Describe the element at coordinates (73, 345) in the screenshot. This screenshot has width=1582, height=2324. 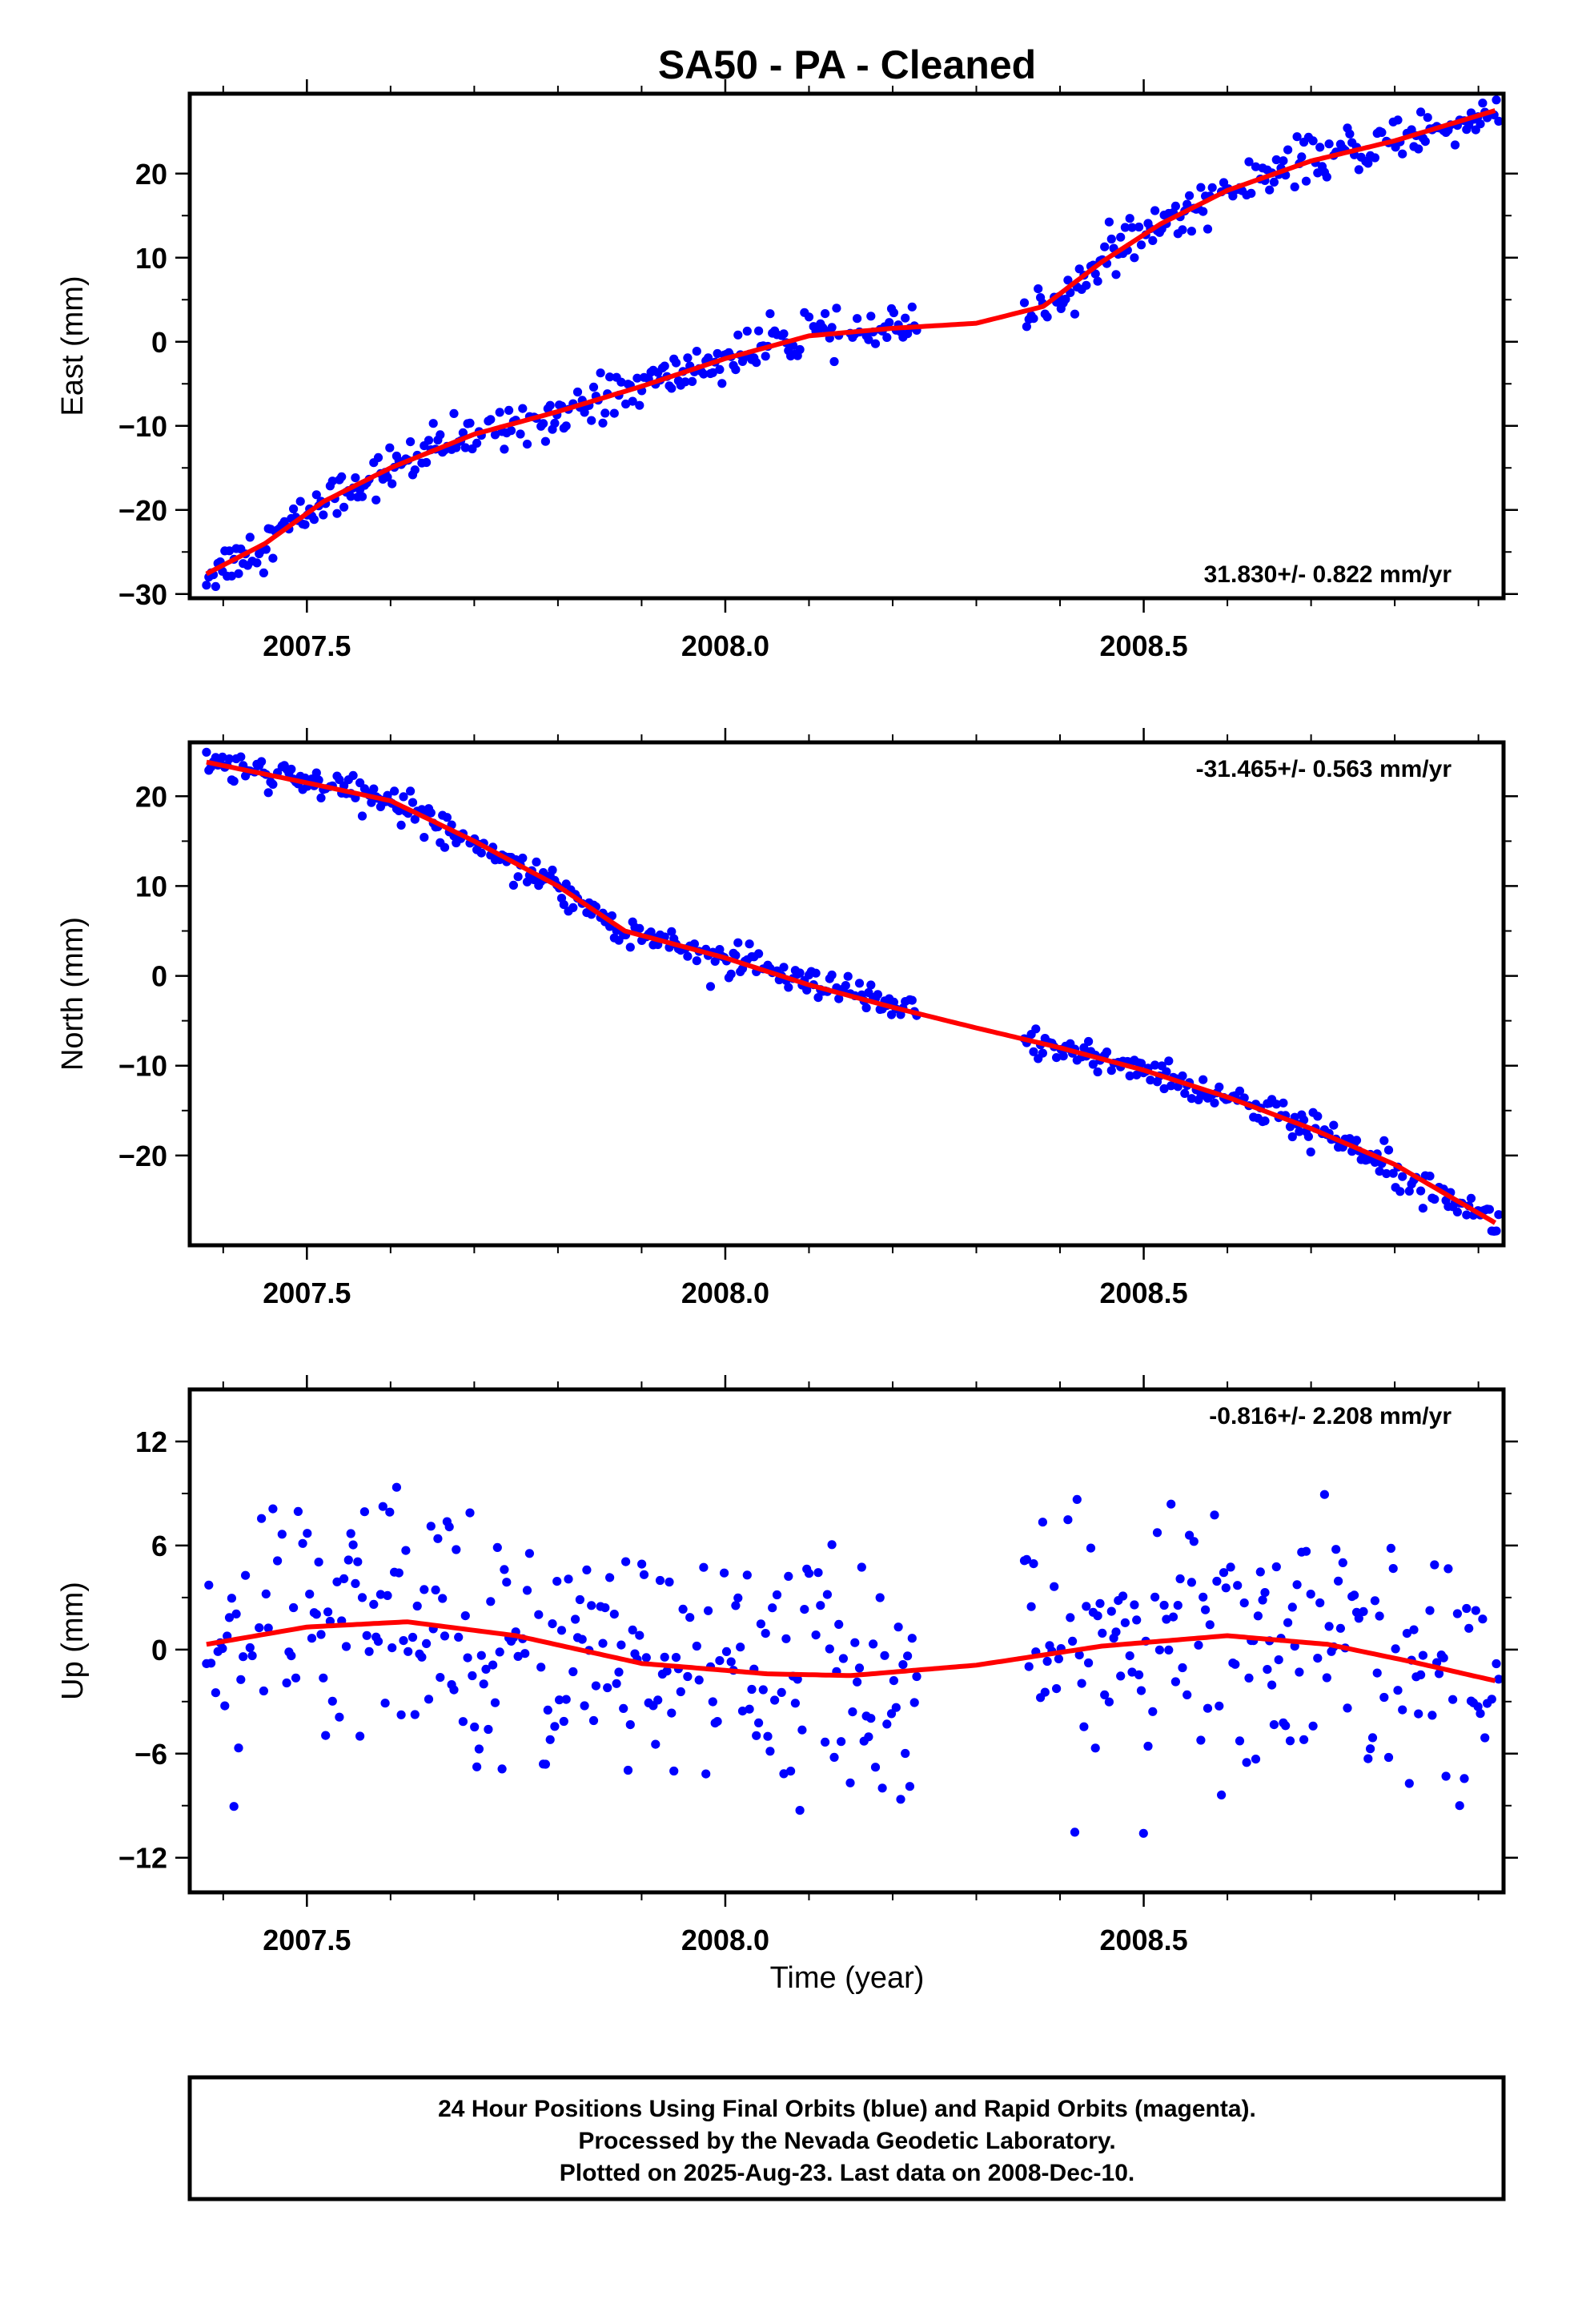
I see `y-axis-label-east: East (mm)` at that location.